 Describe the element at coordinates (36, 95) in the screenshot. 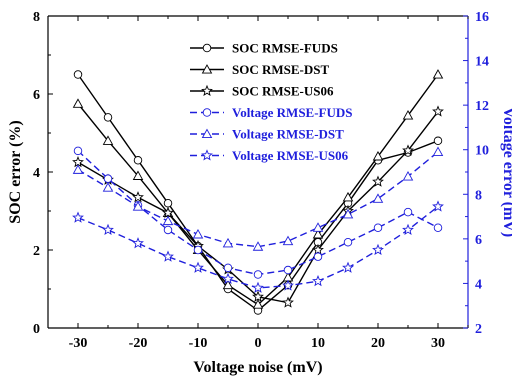

I see `left-y-tick-label: 6` at that location.